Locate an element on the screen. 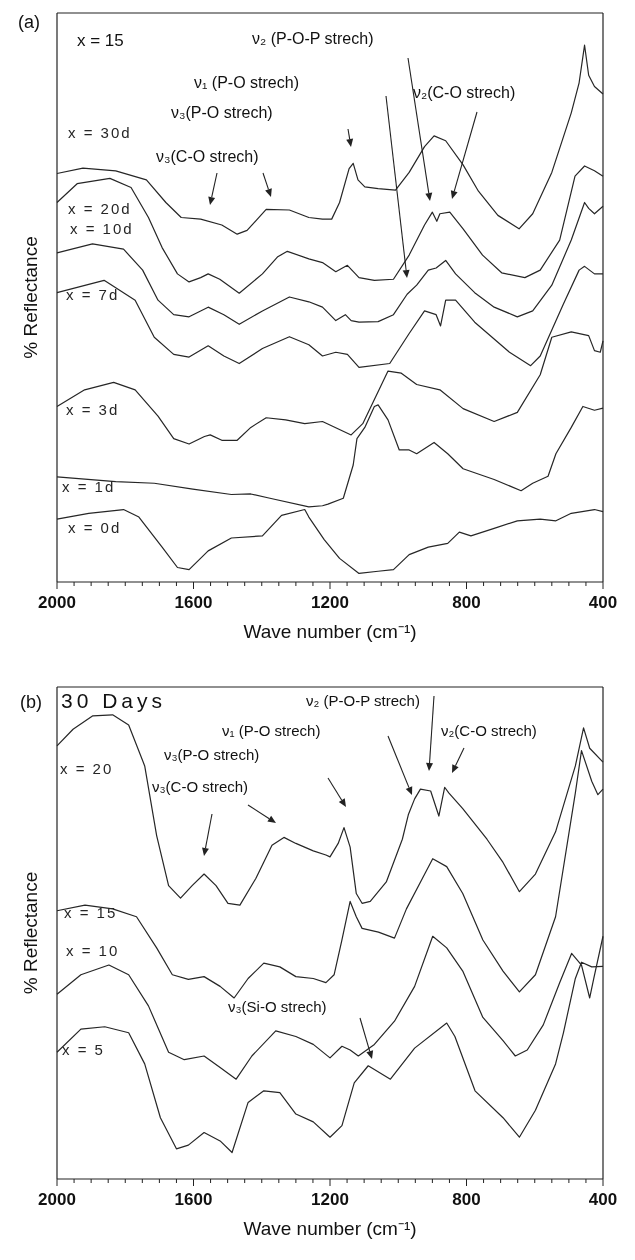 Image resolution: width=635 pixels, height=1260 pixels. text: 30 Days is located at coordinates (114, 700).